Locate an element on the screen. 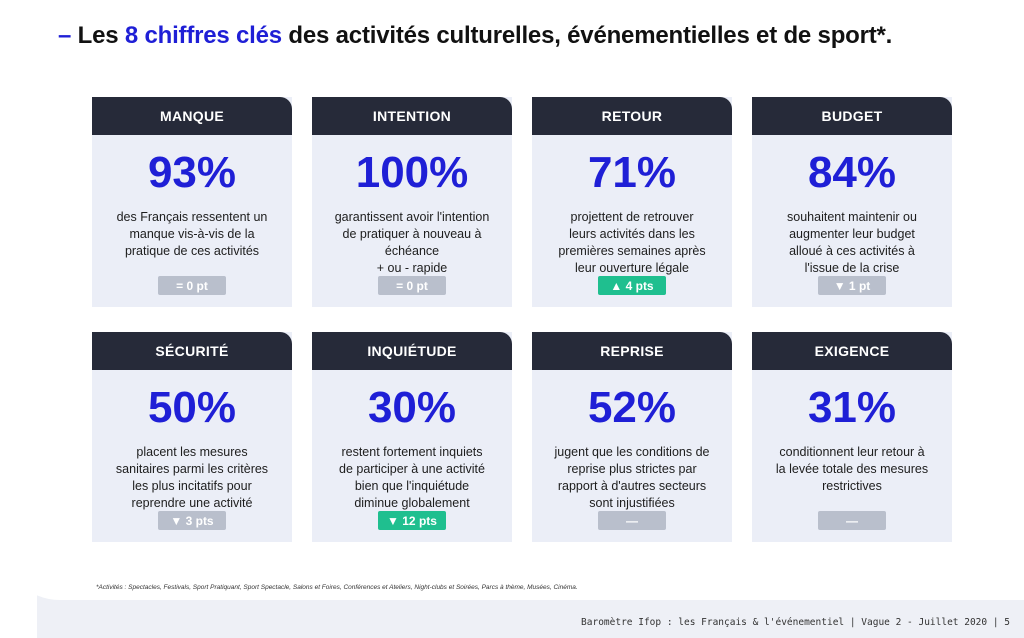 This screenshot has height=638, width=1024. title-dash: – is located at coordinates (65, 35).